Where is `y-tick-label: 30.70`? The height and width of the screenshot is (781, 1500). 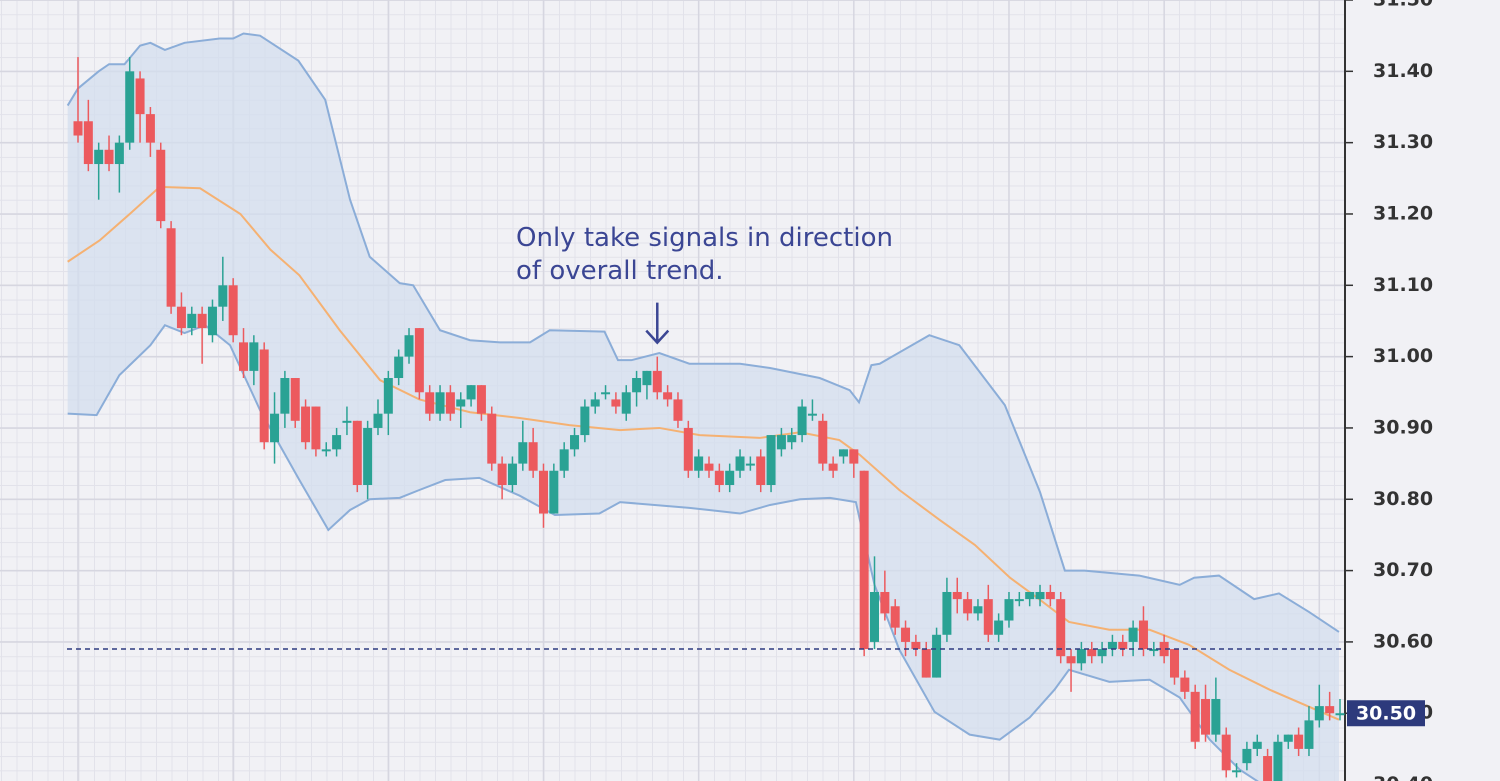
y-tick-label: 30.70 is located at coordinates (1403, 570).